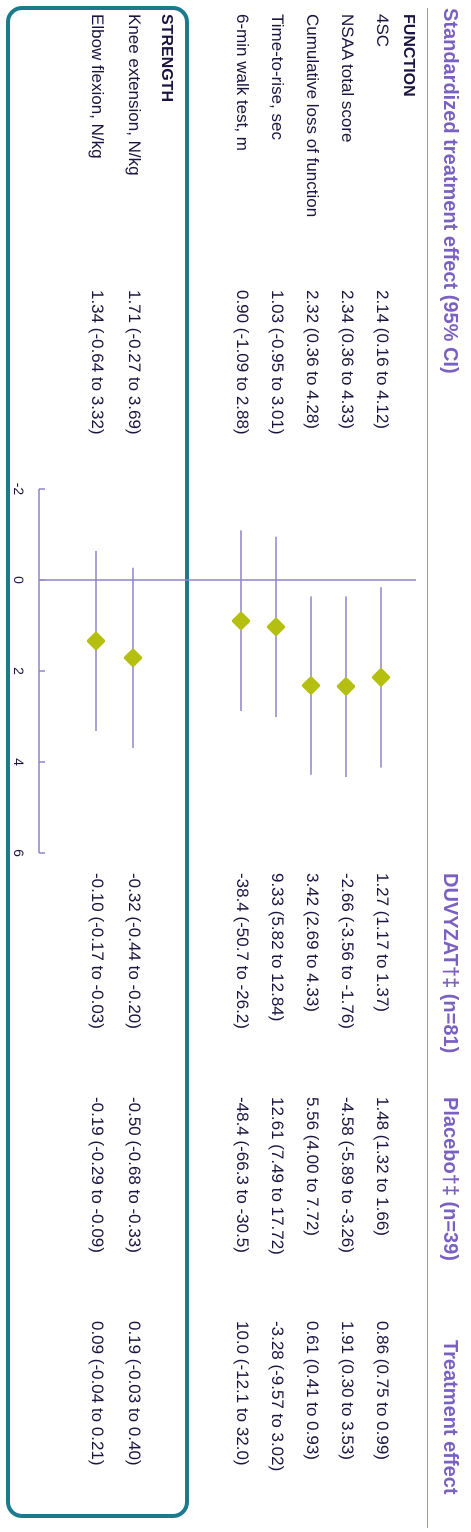 The height and width of the screenshot is (1532, 471). What do you see at coordinates (19, 762) in the screenshot?
I see `x-tick-label: 4` at bounding box center [19, 762].